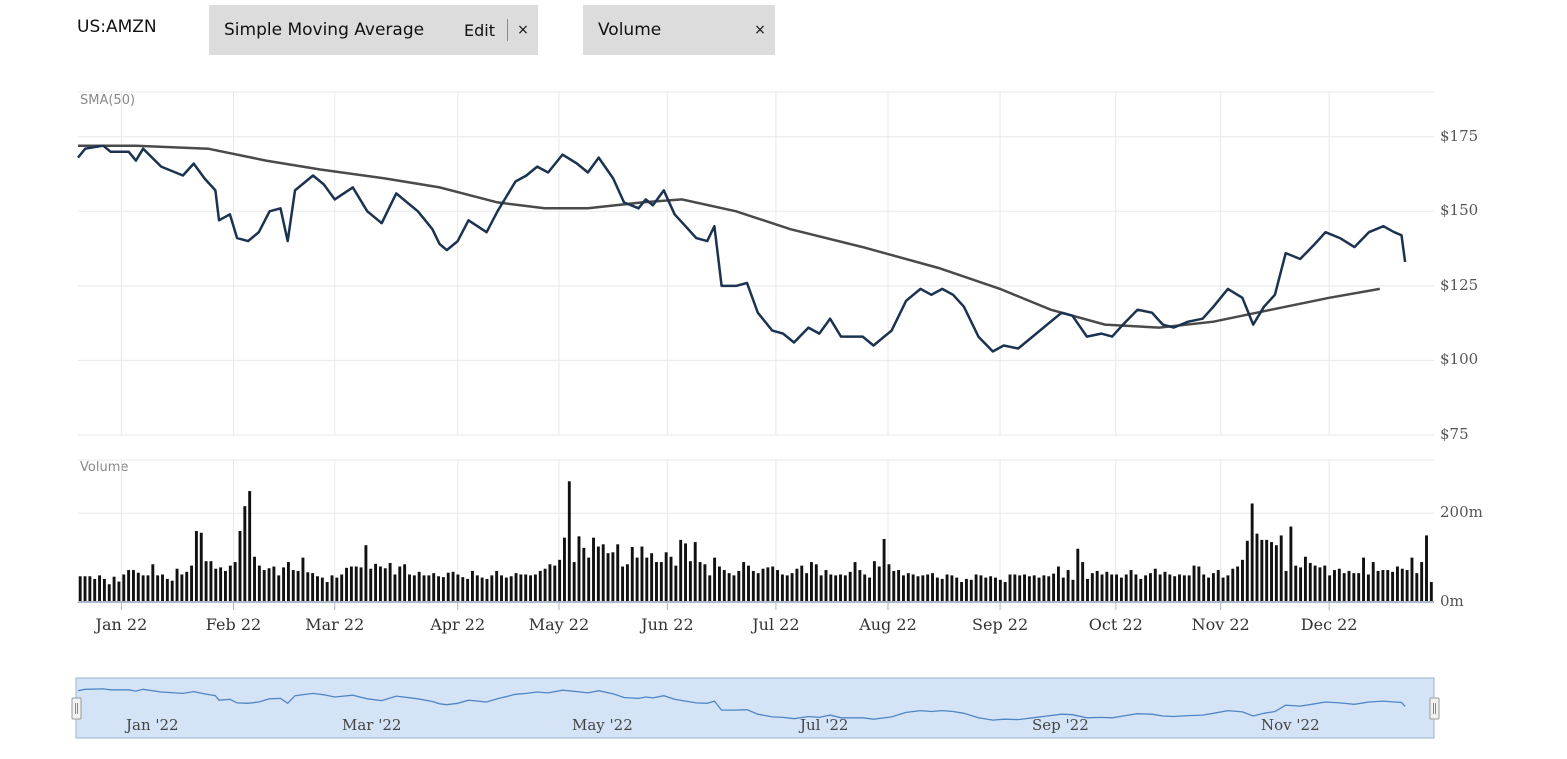  Describe the element at coordinates (335, 624) in the screenshot. I see `x-tick-label: Mar 22` at that location.